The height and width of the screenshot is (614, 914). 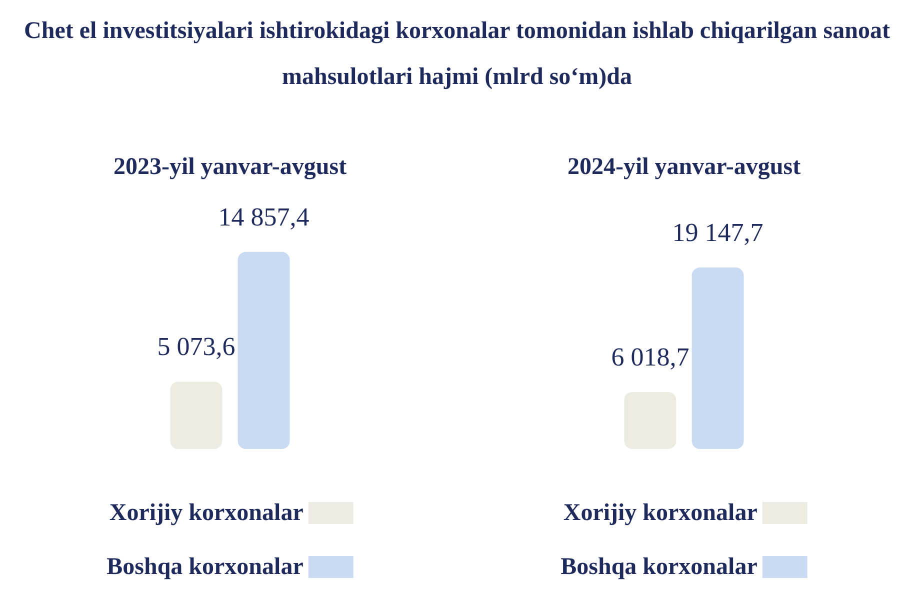 I want to click on data-label: 19 147,7, so click(x=718, y=233).